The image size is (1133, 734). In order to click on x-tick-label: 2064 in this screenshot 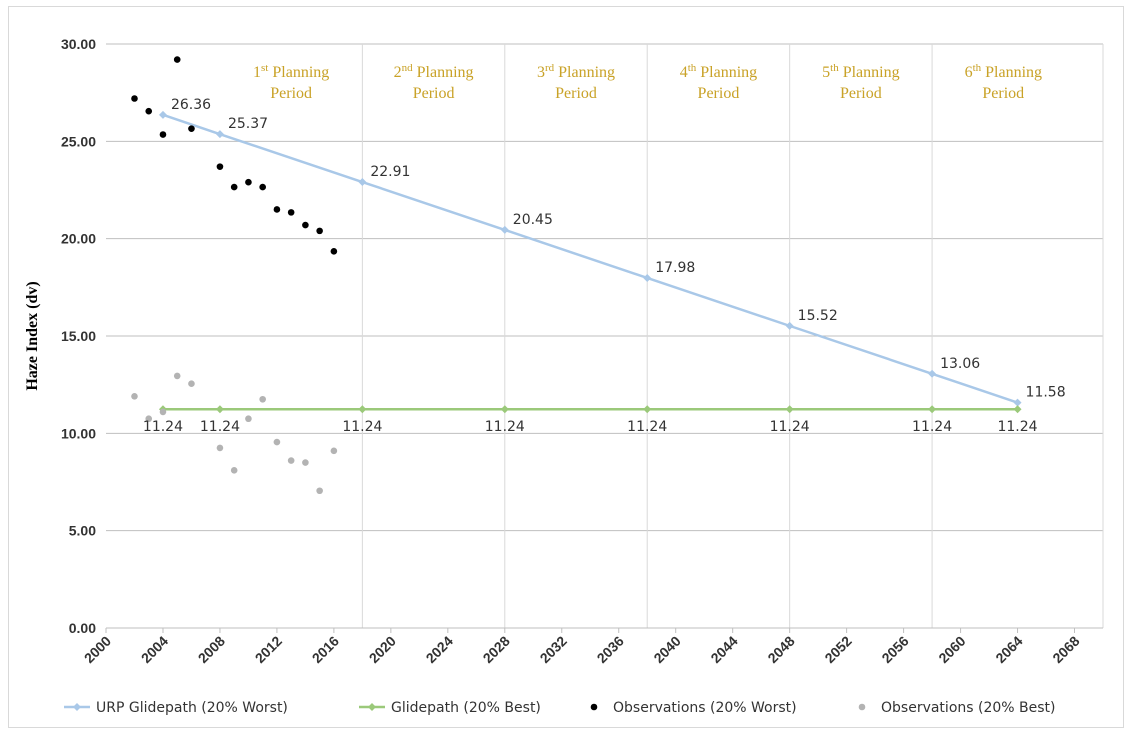, I will do `click(1008, 649)`.